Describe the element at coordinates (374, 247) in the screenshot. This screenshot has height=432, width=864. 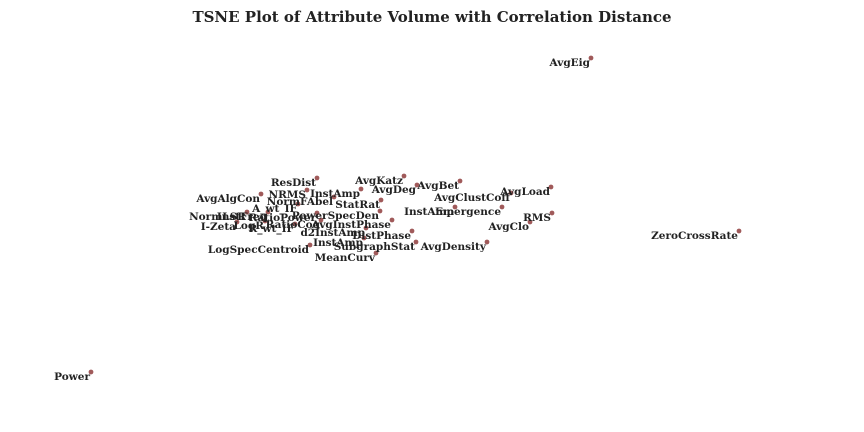
I see `point-label: SubgraphStat` at that location.